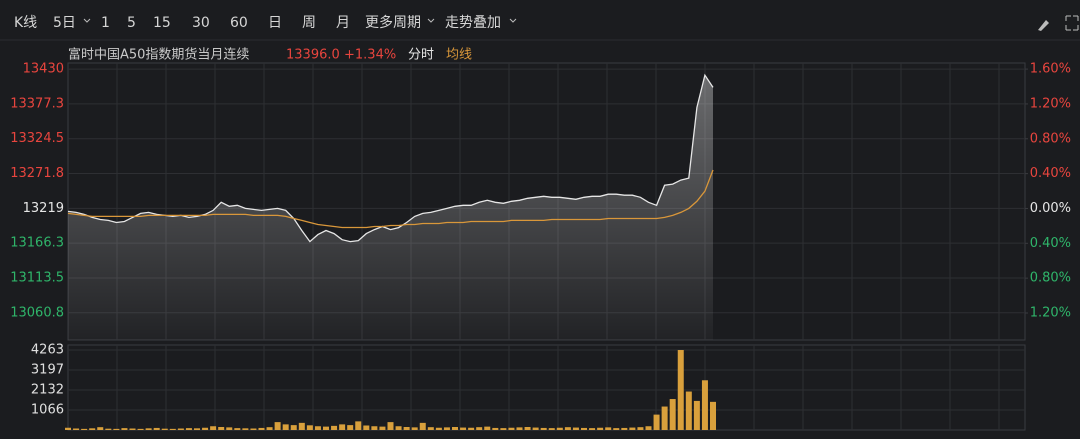  What do you see at coordinates (1072, 23) in the screenshot?
I see `fullscreen-icon` at bounding box center [1072, 23].